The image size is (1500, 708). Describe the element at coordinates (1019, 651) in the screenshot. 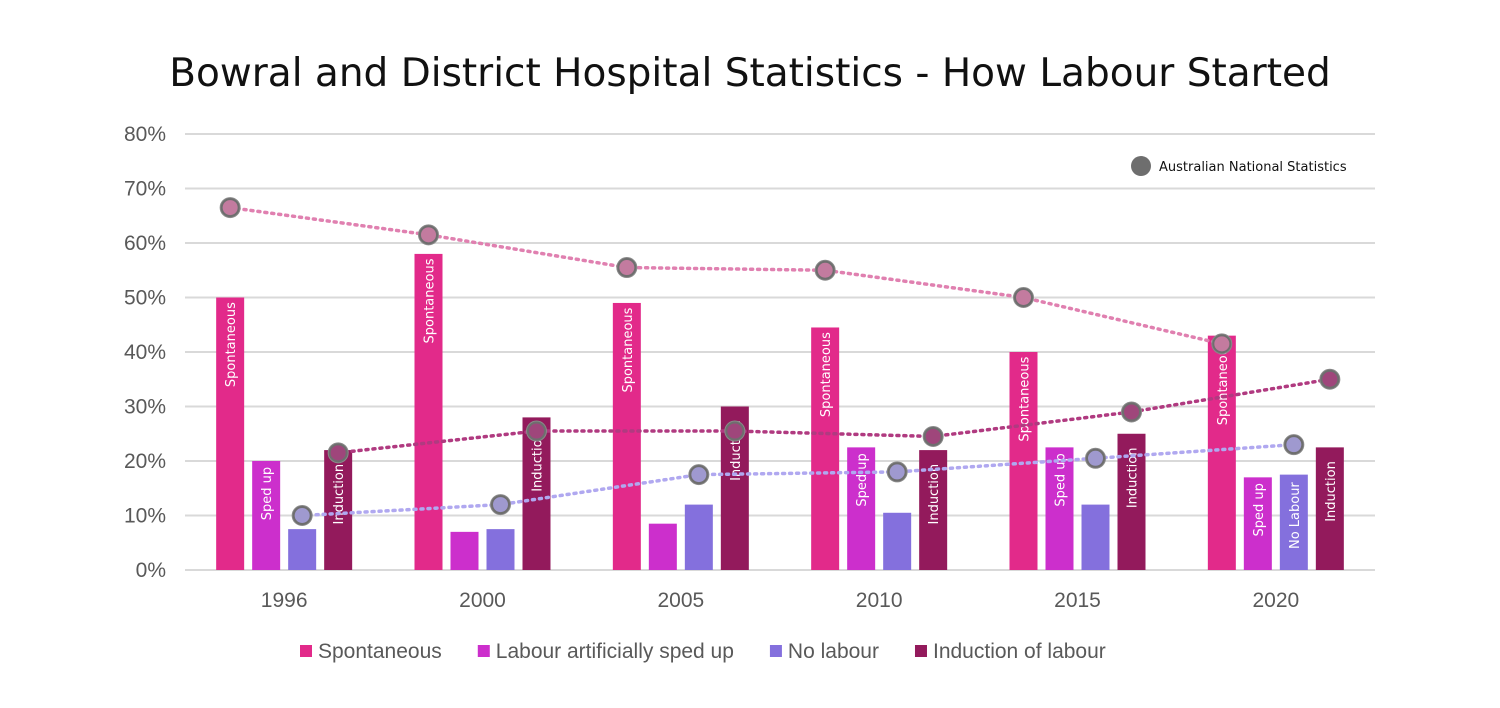

I see `legend-label: Induction of labour` at that location.